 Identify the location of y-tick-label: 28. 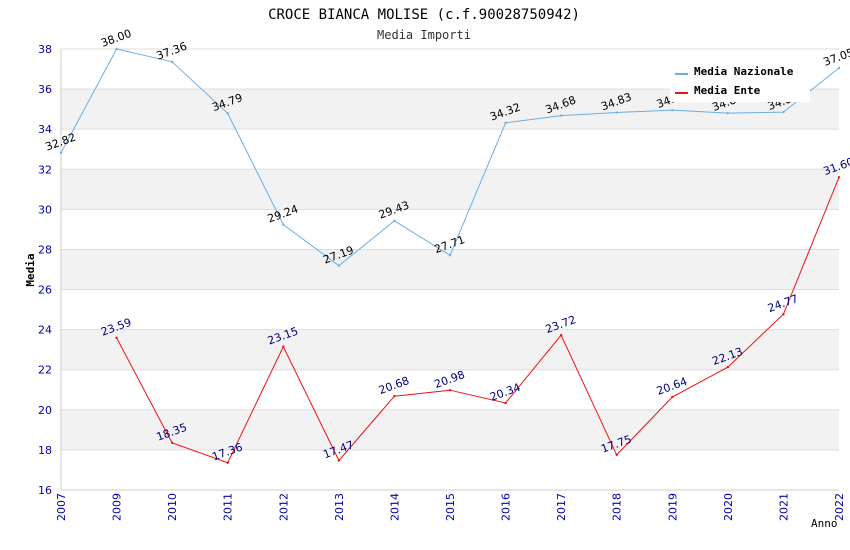
(45, 249).